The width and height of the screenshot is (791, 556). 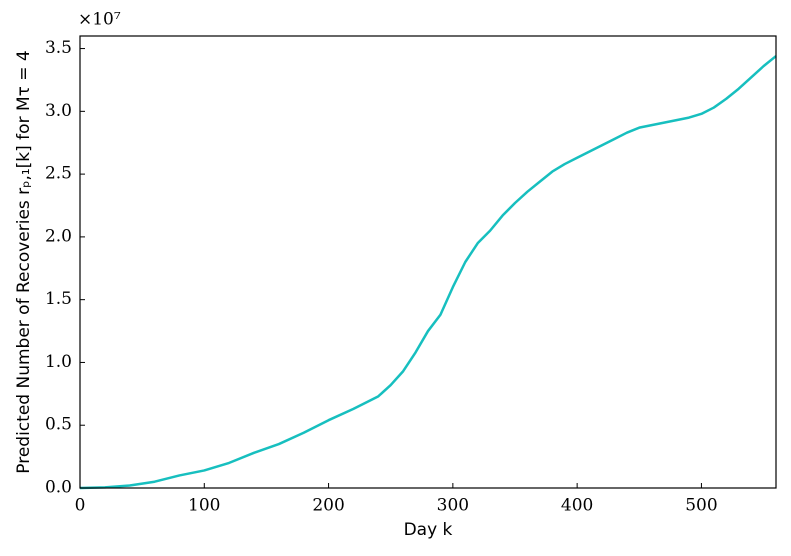 I want to click on x-tick-label: 0, so click(x=80, y=506).